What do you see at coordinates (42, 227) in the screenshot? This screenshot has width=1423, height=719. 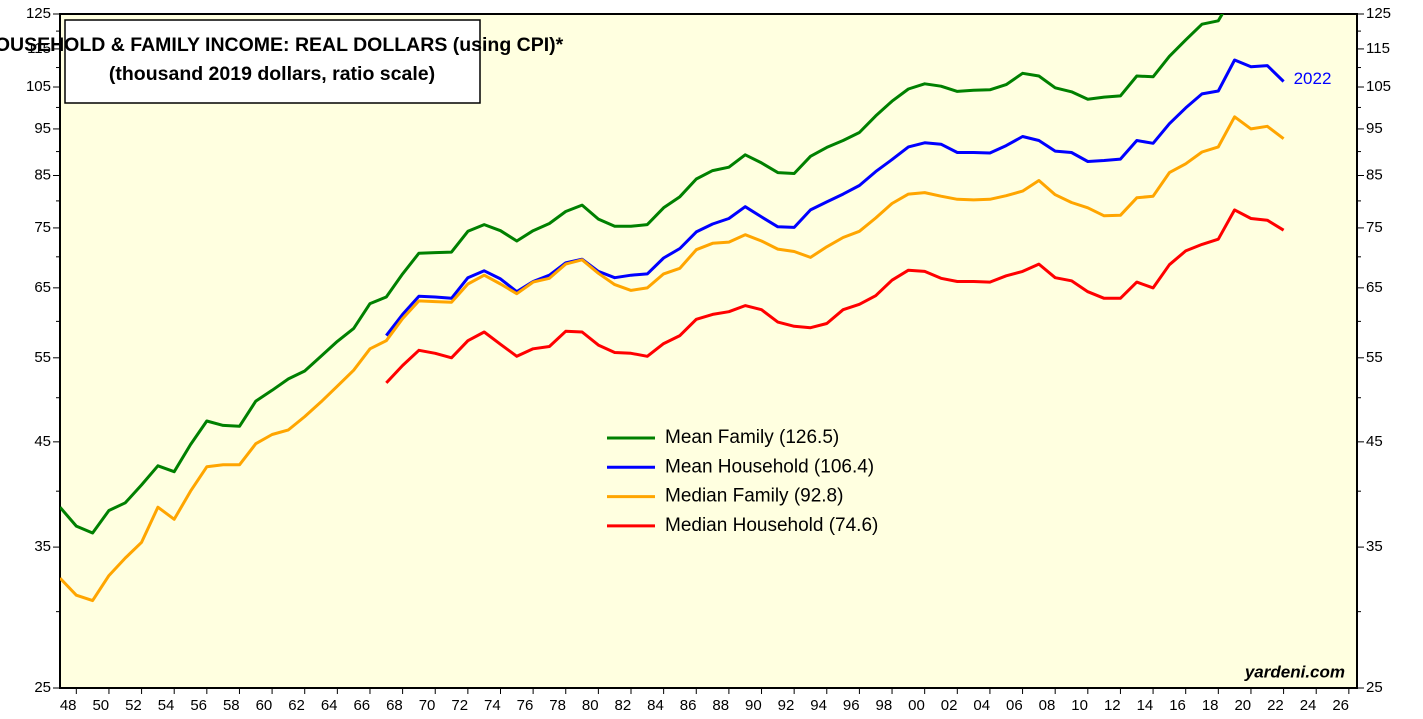 I see `y-tick-label: 75` at bounding box center [42, 227].